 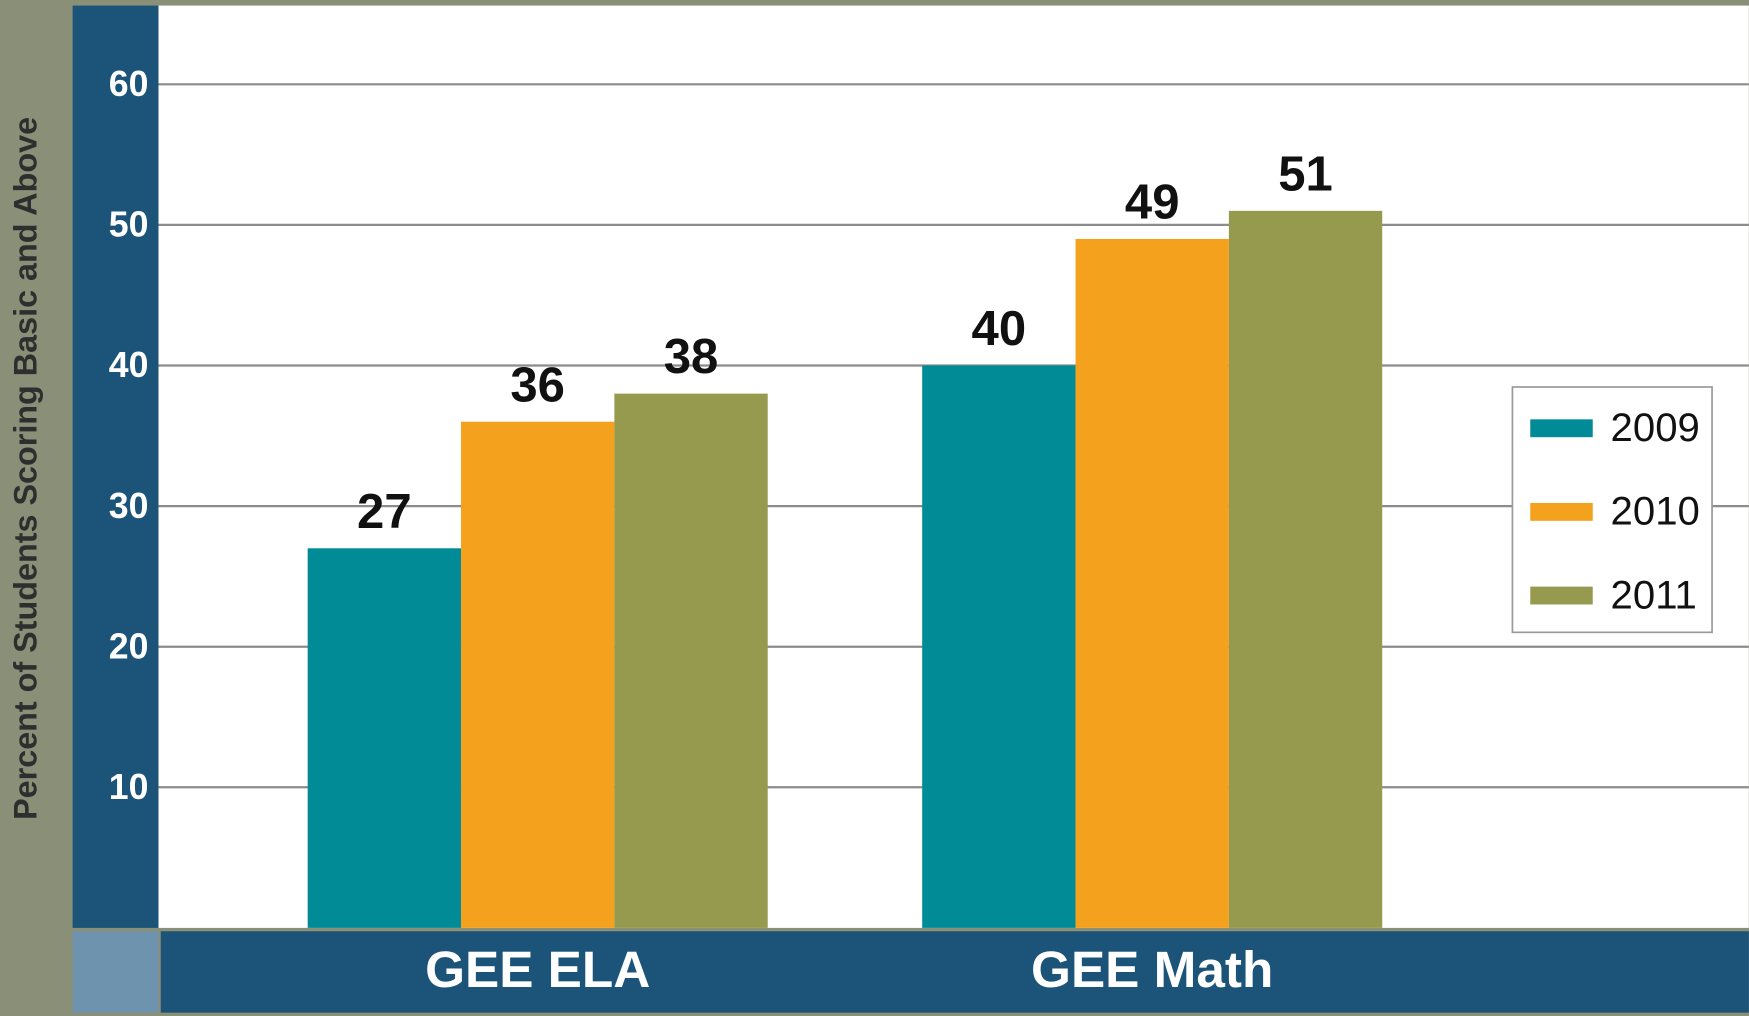 I want to click on x-tick-label: GEE Math, so click(x=1152, y=969).